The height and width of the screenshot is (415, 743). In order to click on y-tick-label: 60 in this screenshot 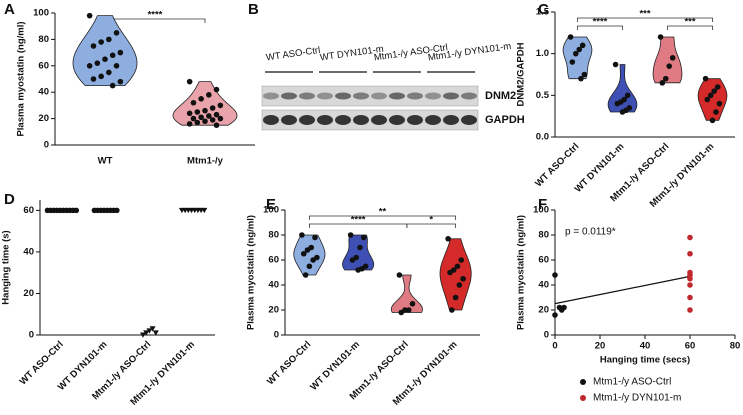, I will do `click(273, 260)`.